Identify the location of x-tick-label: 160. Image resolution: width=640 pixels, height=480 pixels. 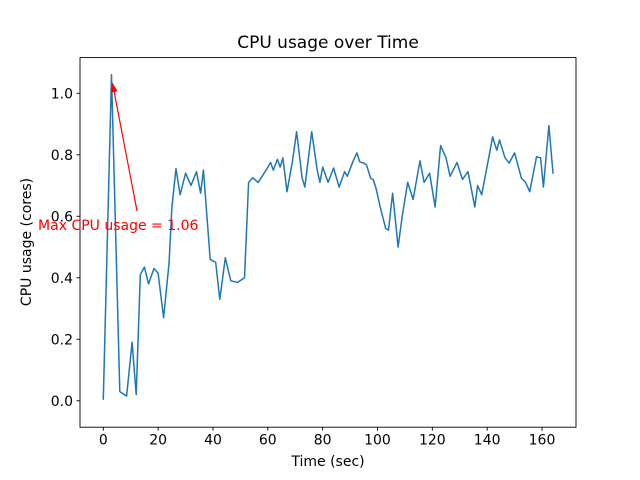
(542, 441).